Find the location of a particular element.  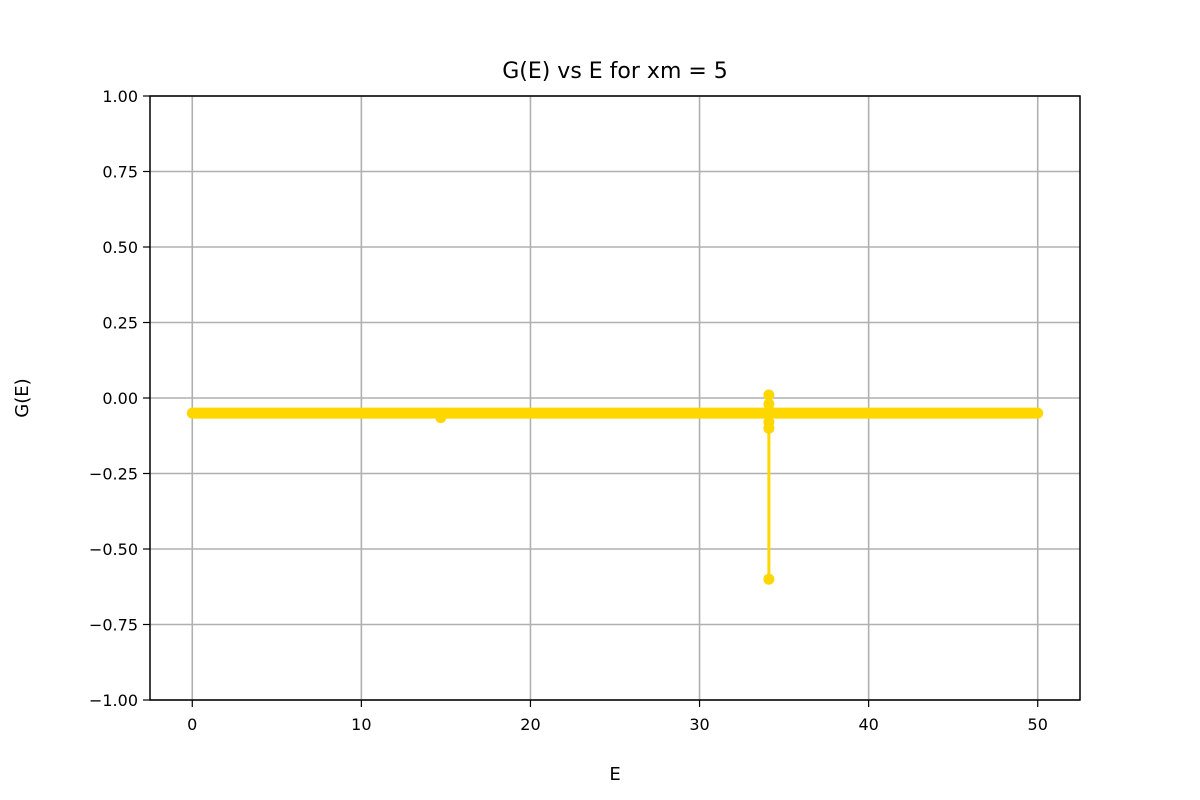

chart-title: G(E) vs E for xm = 5 is located at coordinates (615, 71).